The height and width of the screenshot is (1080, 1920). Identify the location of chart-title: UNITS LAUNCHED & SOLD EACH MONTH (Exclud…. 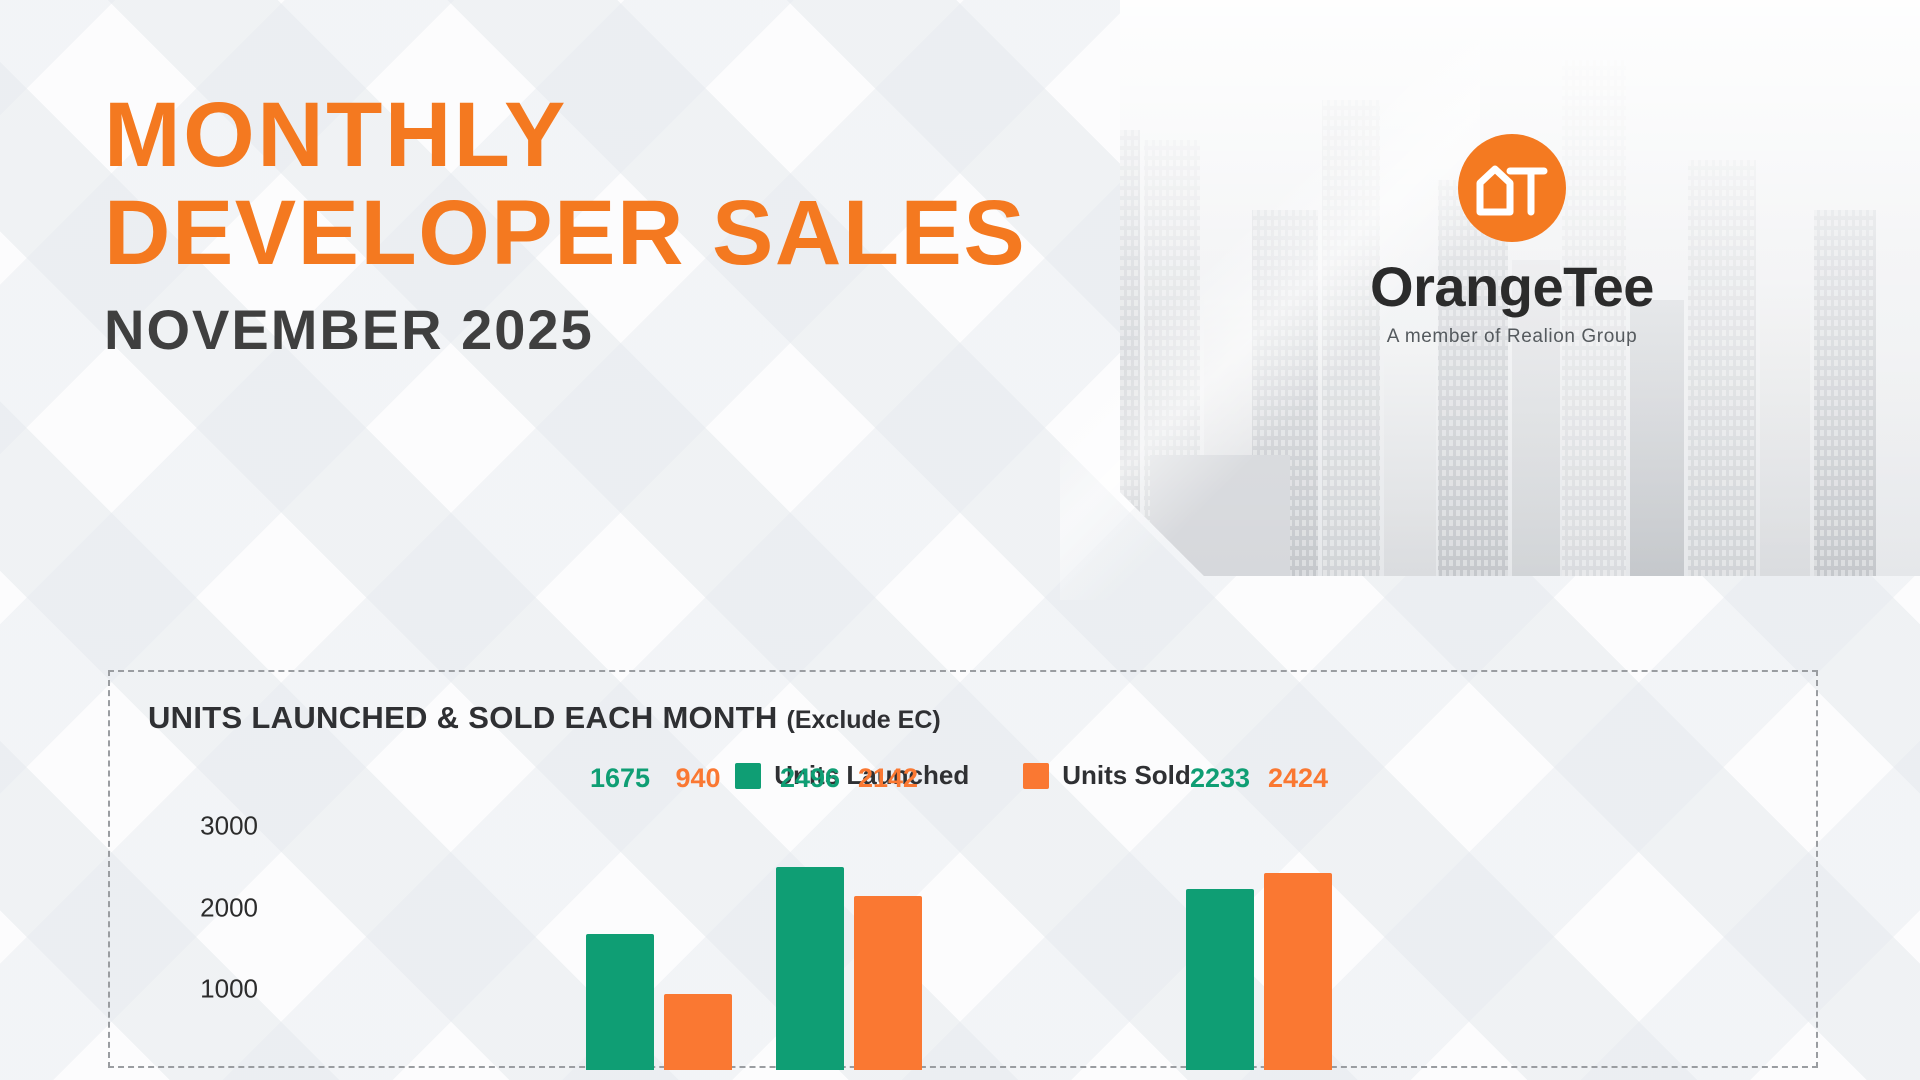
(544, 718).